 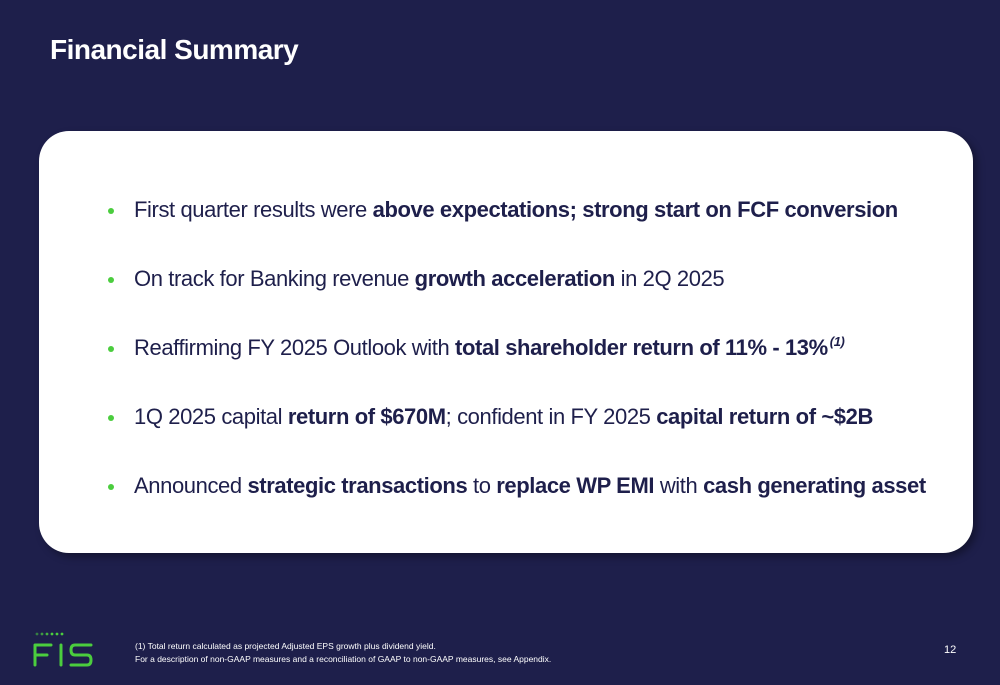 What do you see at coordinates (764, 416) in the screenshot?
I see `bullet-highlight-text: capital return of ~$2B` at bounding box center [764, 416].